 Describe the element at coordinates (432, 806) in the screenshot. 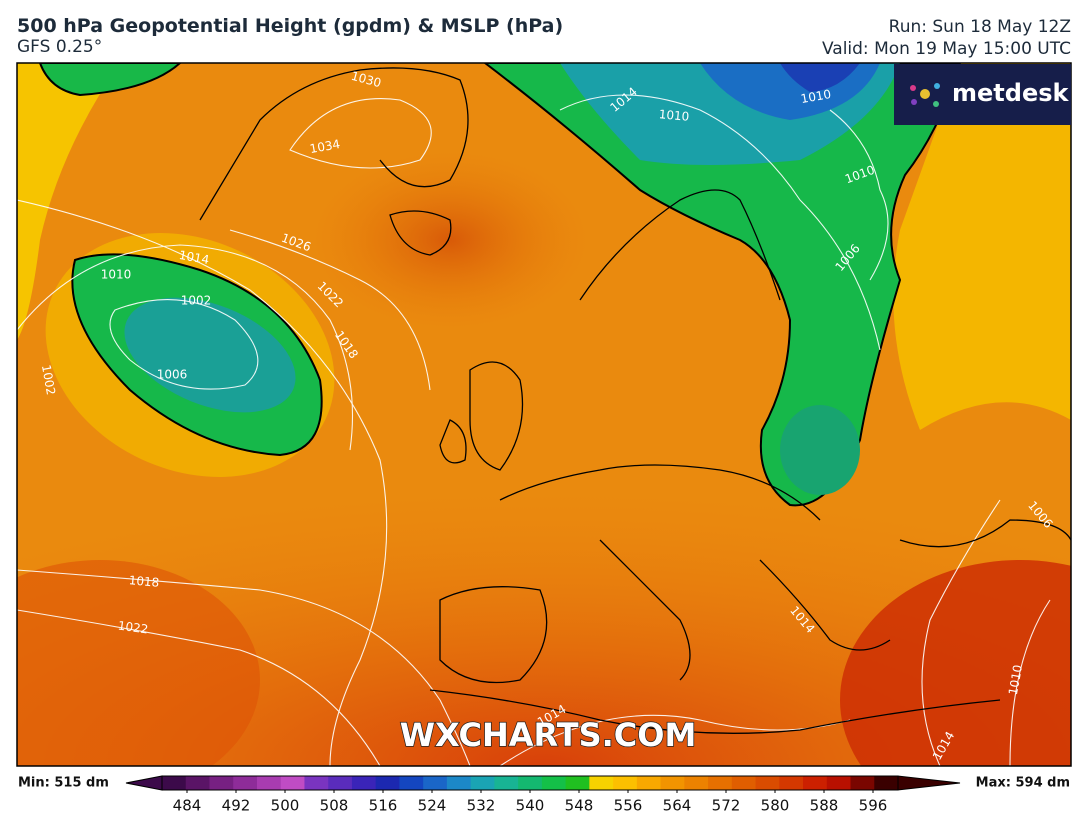

I see `colorbar-tick-label: 524` at that location.